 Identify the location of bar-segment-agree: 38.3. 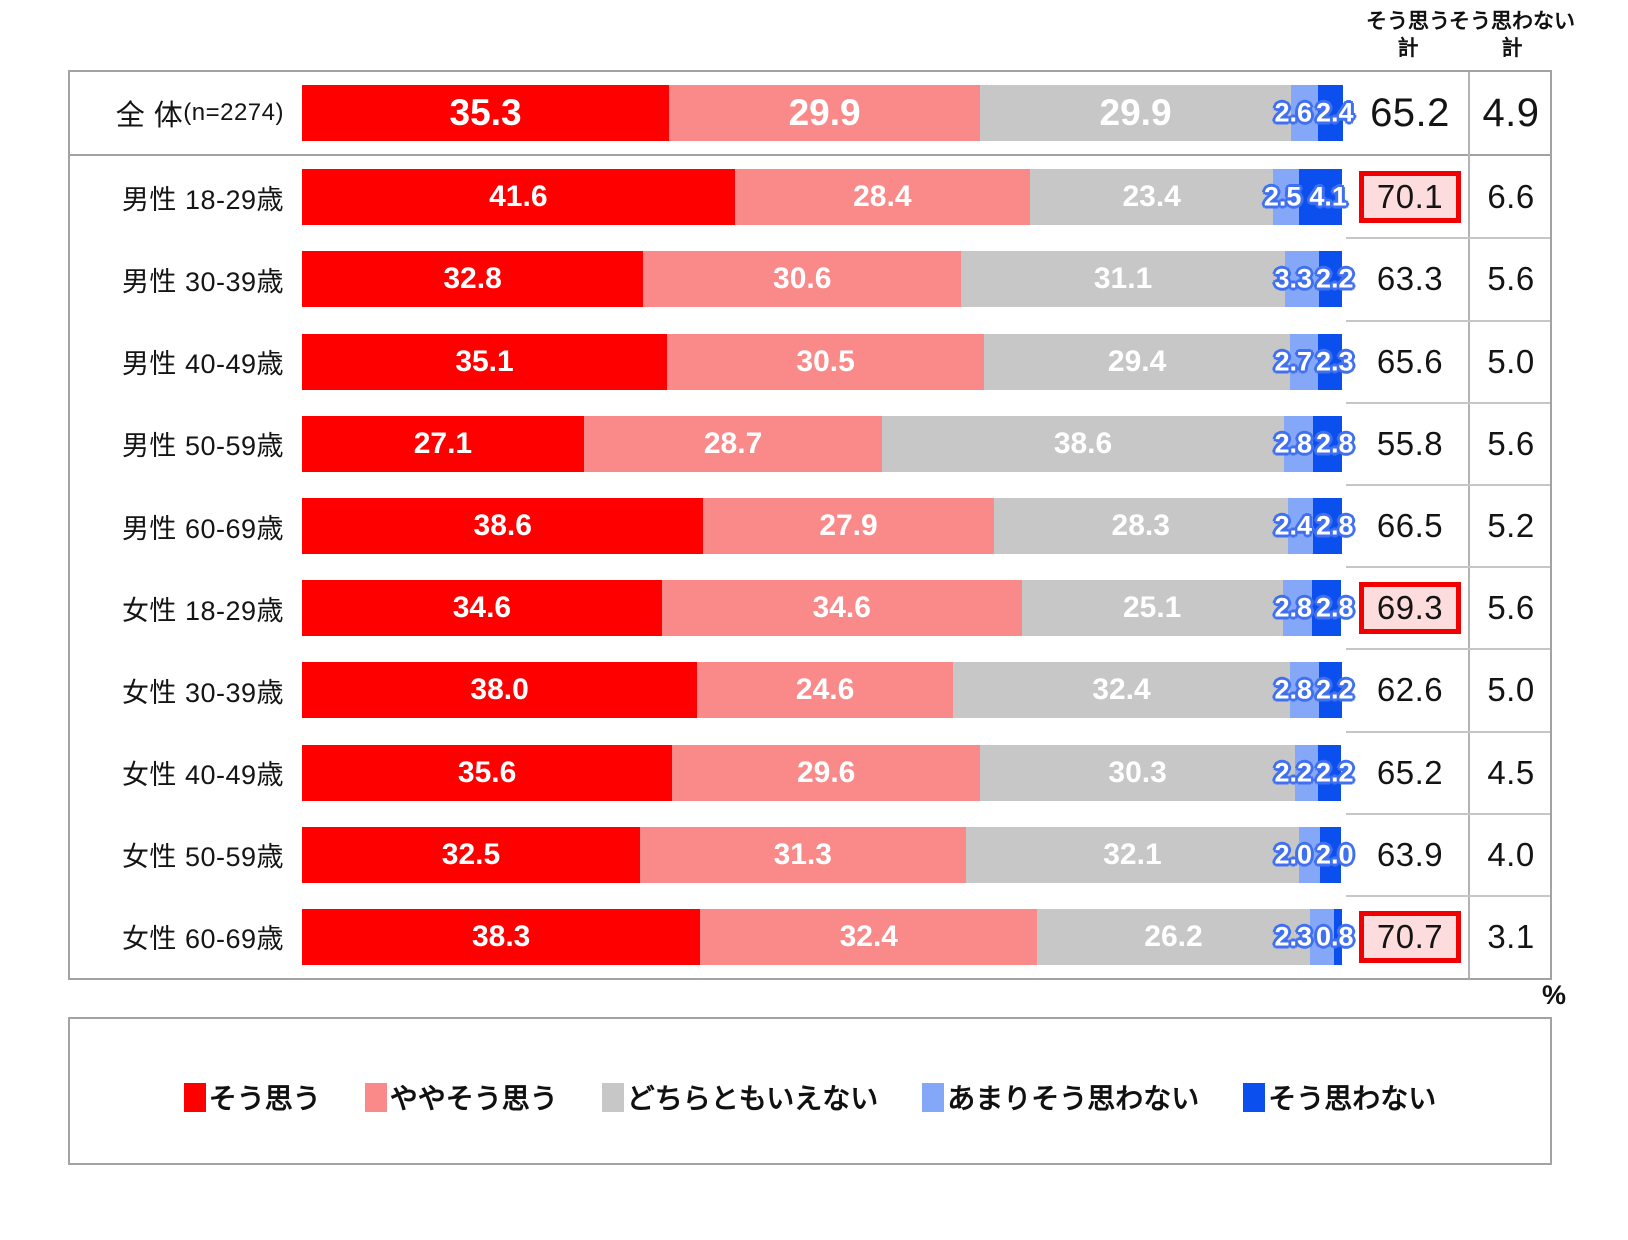
(501, 936).